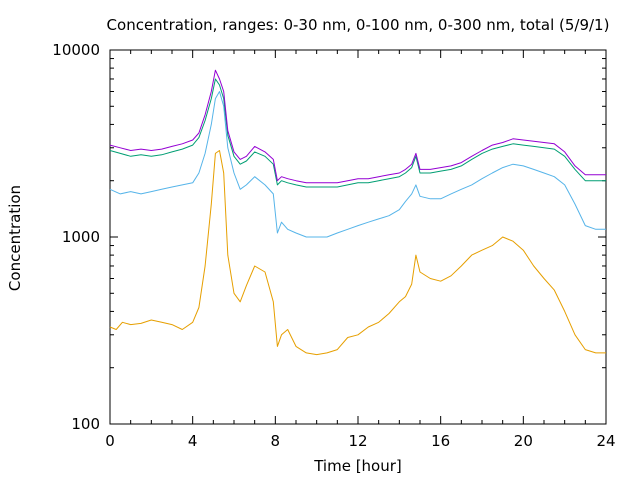 The height and width of the screenshot is (480, 640). Describe the element at coordinates (81, 237) in the screenshot. I see `y-tick-label: 1000` at that location.